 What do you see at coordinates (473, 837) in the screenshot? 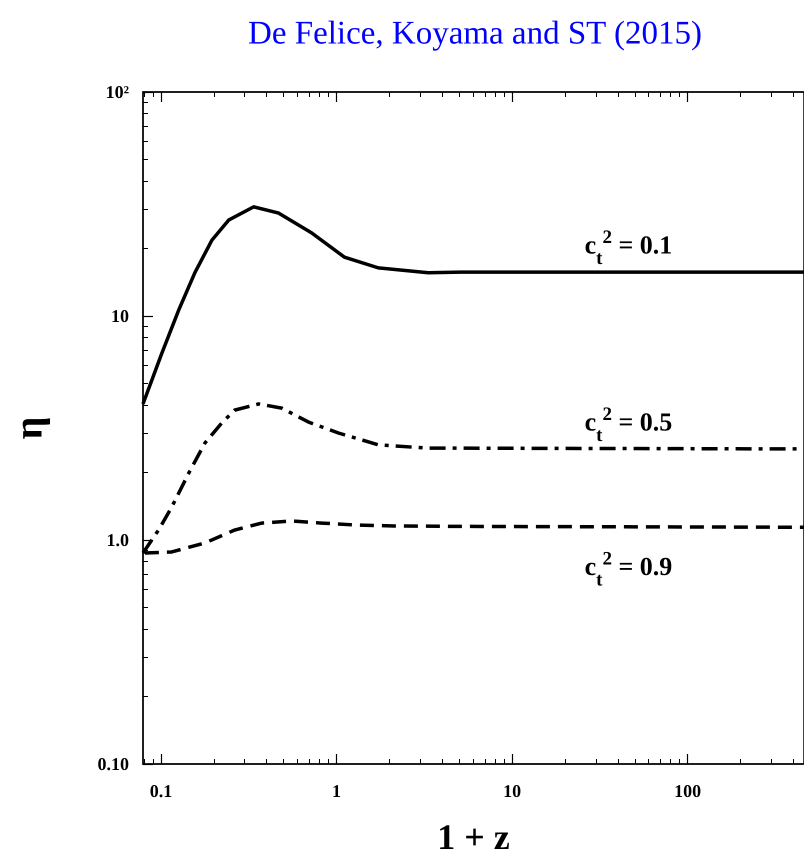
I see `x-axis-title: 1 + z` at bounding box center [473, 837].